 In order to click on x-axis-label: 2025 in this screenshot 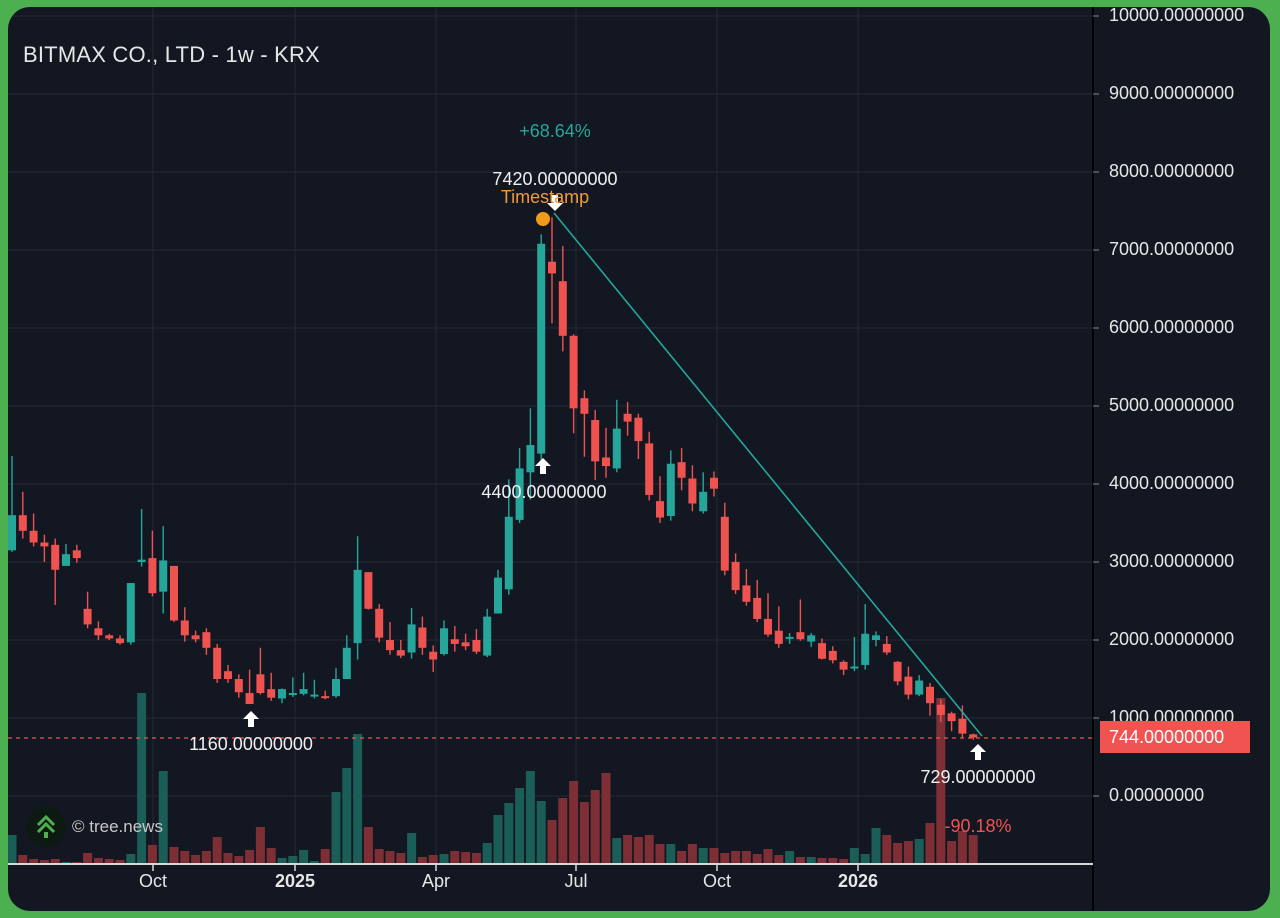, I will do `click(295, 881)`.